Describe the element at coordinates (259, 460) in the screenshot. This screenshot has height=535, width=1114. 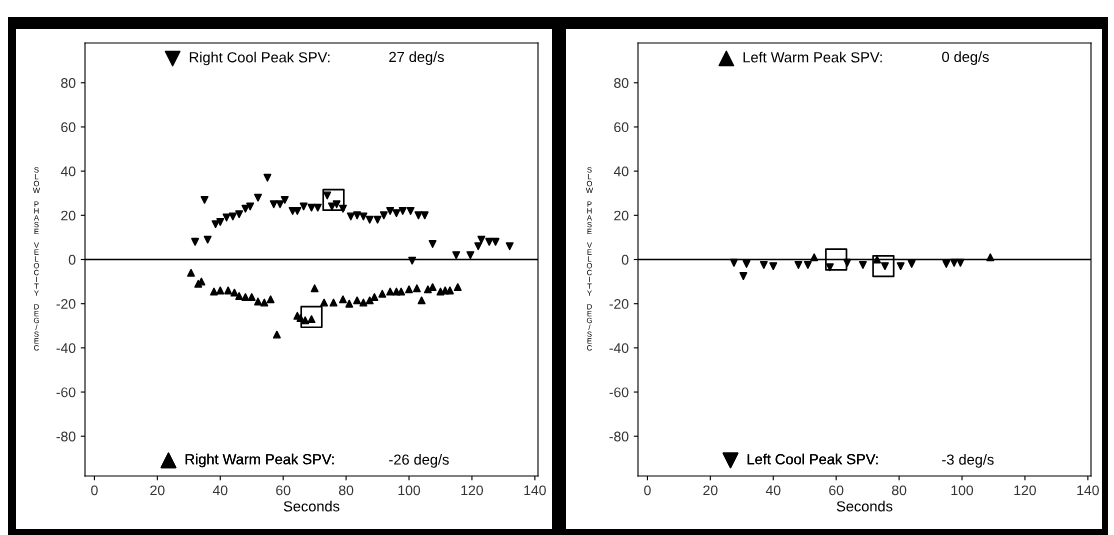
I see `legend-label: Right Warm Peak SPV:` at that location.